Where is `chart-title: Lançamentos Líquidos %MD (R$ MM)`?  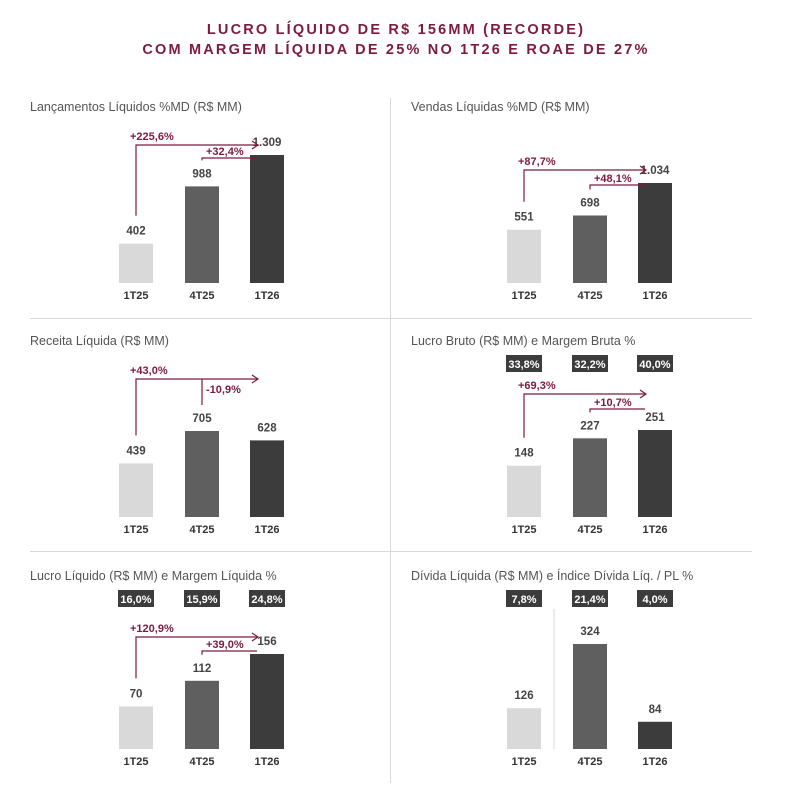 chart-title: Lançamentos Líquidos %MD (R$ MM) is located at coordinates (136, 107).